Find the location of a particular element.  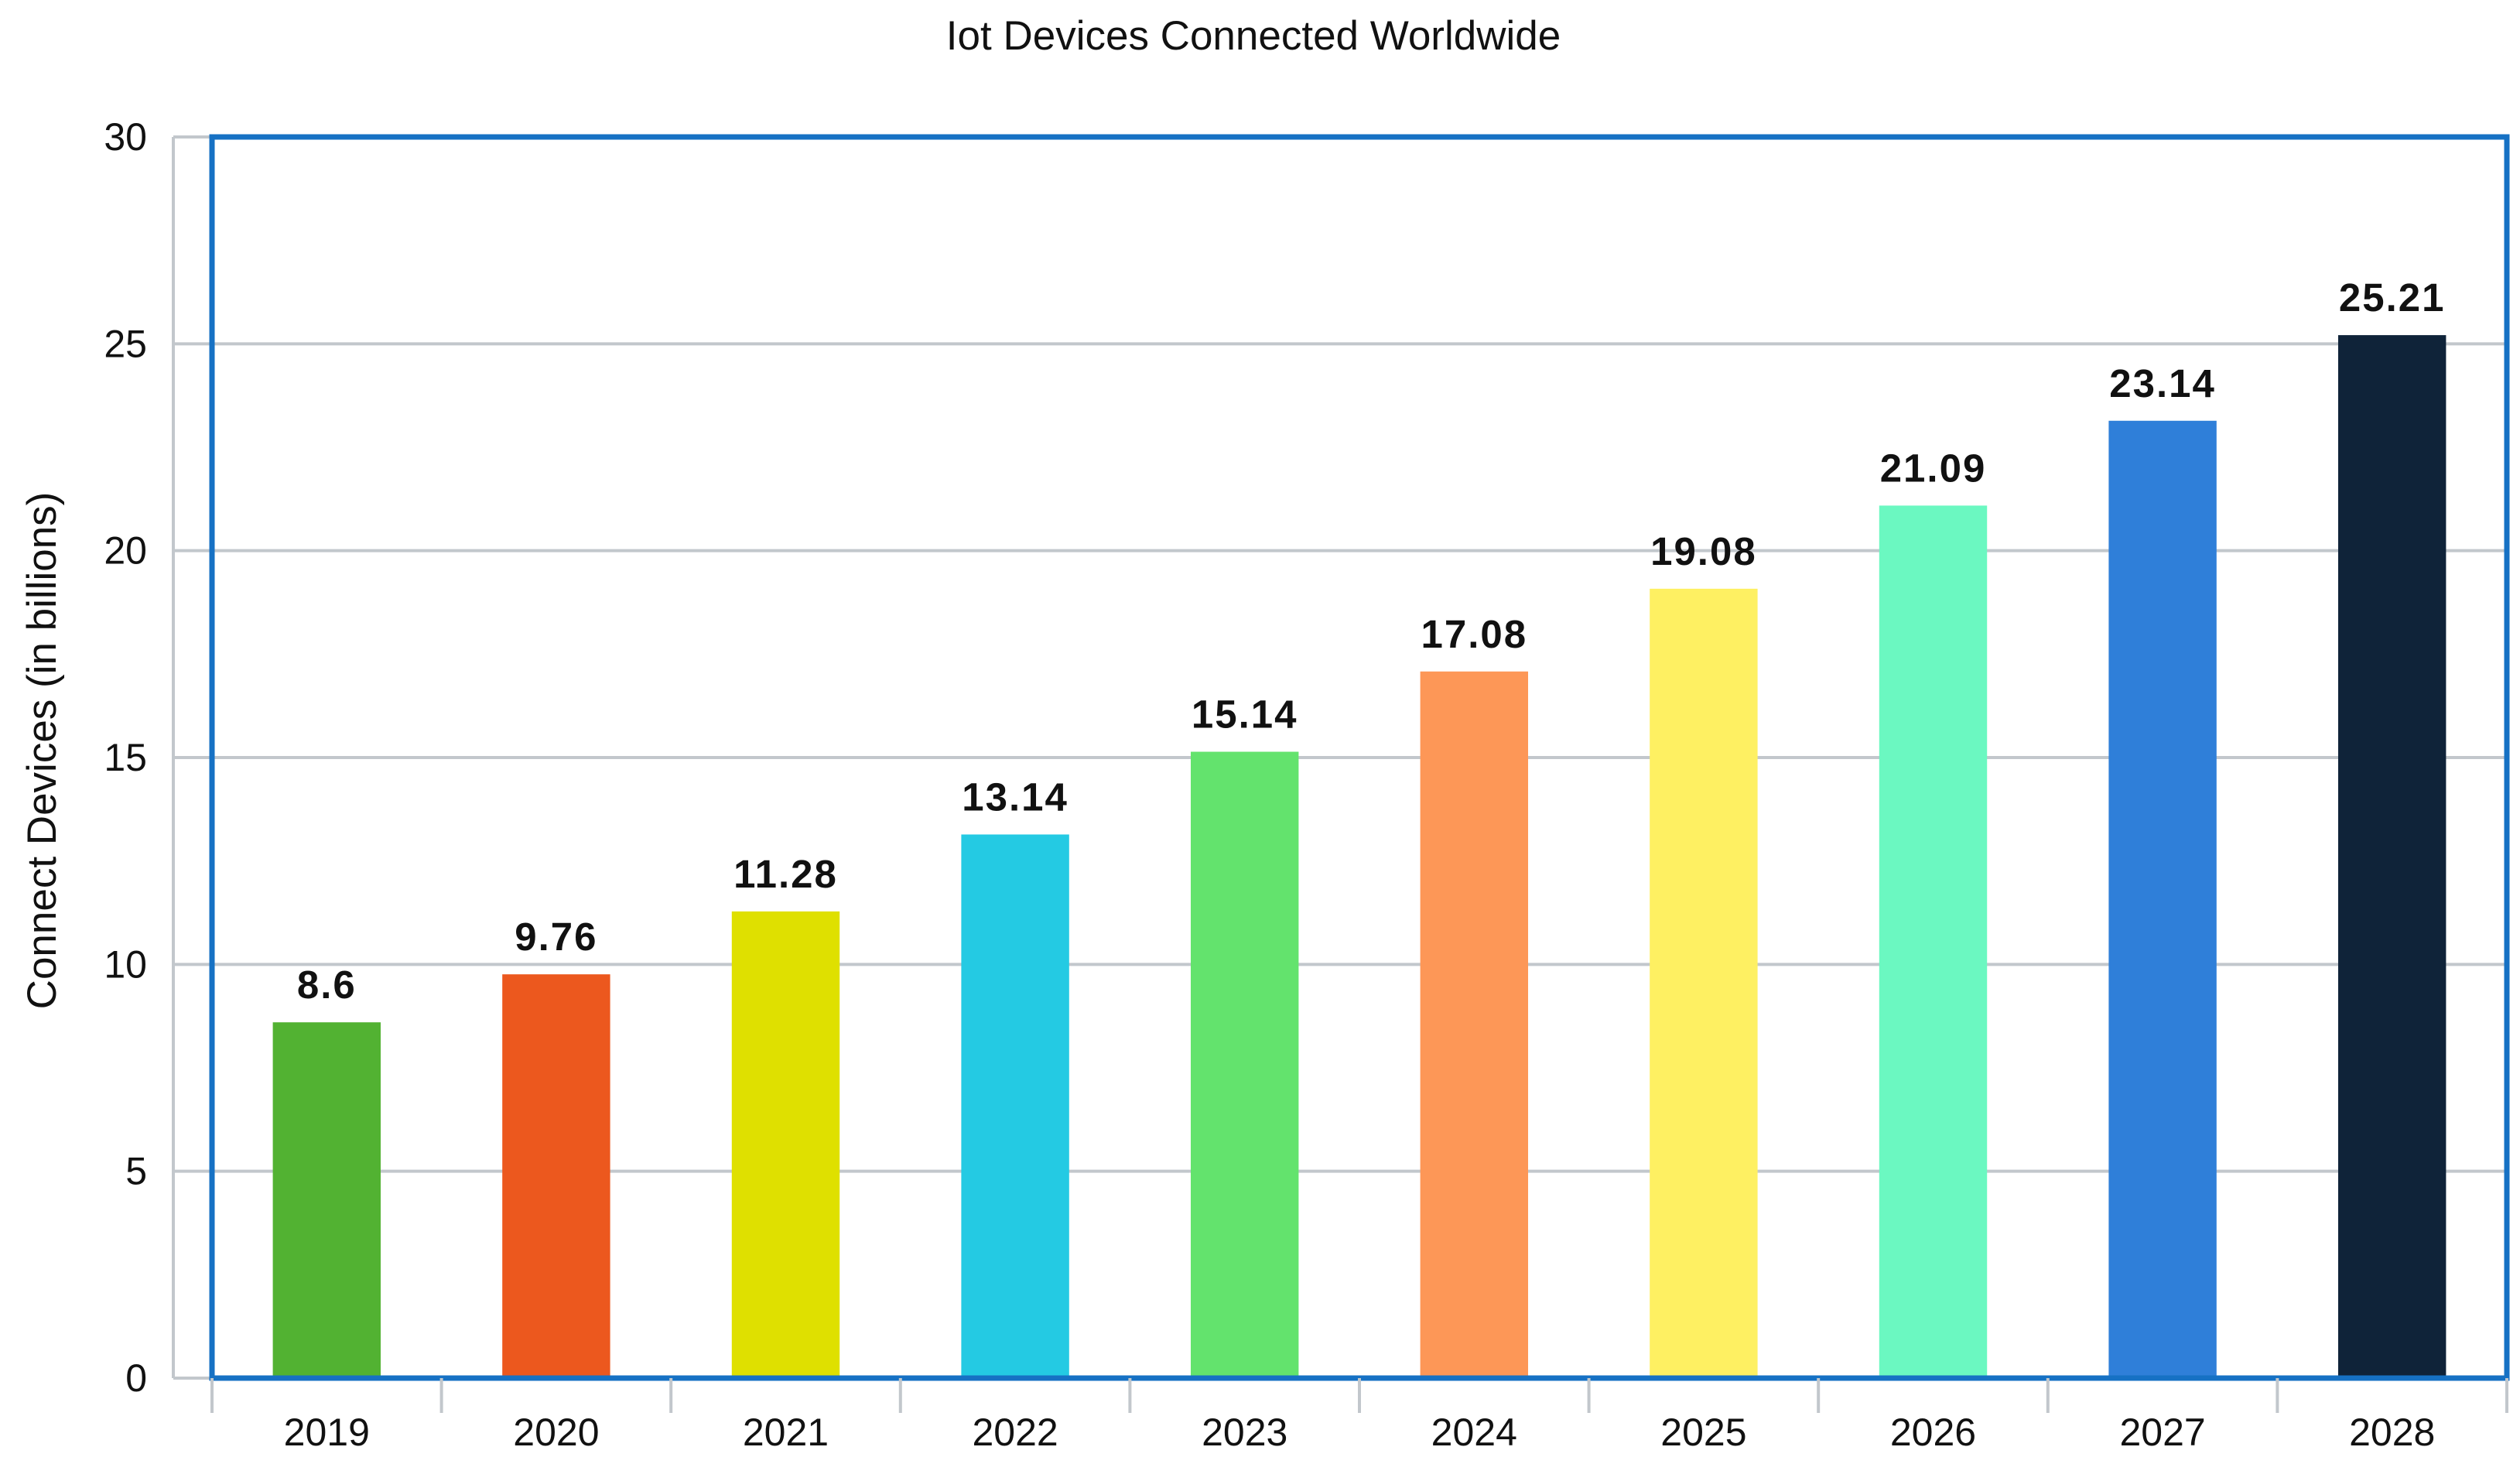

chart-title: Iot Devices Connected Worldwide is located at coordinates (1253, 36).